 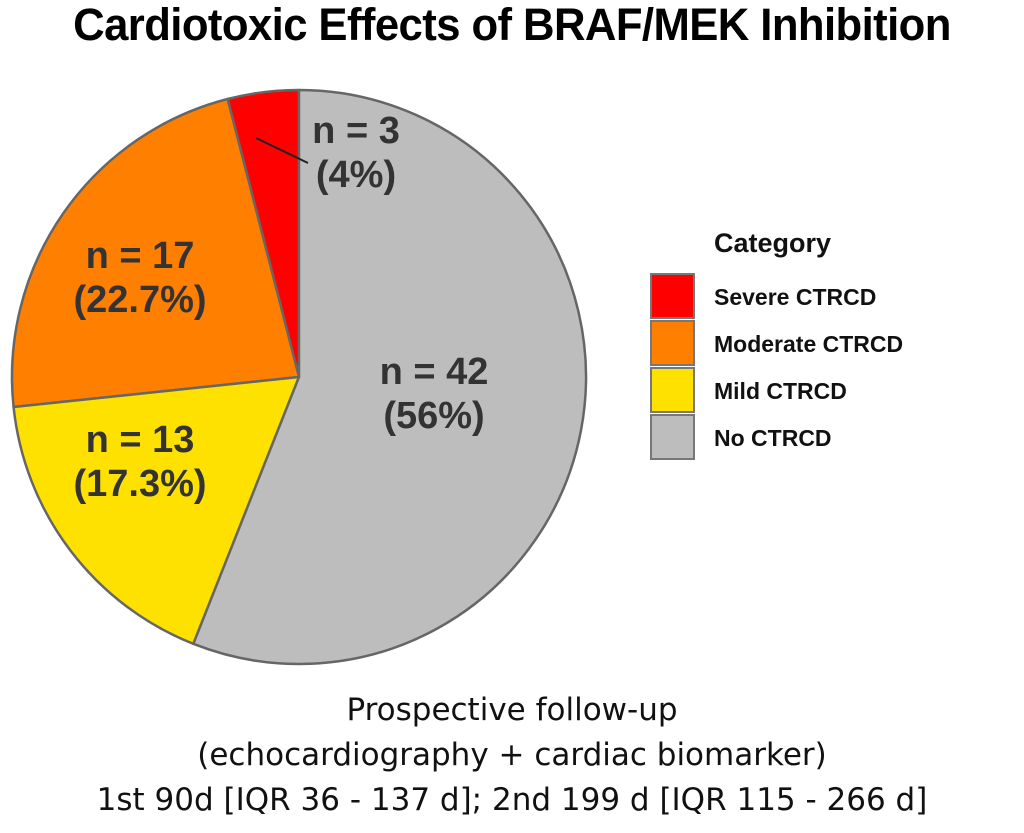 What do you see at coordinates (282, 150) in the screenshot?
I see `severe-label-leader-line` at bounding box center [282, 150].